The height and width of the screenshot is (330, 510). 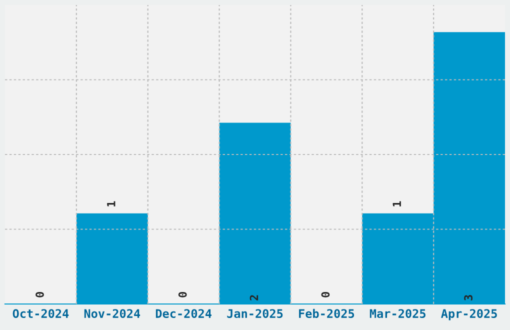 What do you see at coordinates (184, 313) in the screenshot?
I see `x-tick-label: Dec-2024` at bounding box center [184, 313].